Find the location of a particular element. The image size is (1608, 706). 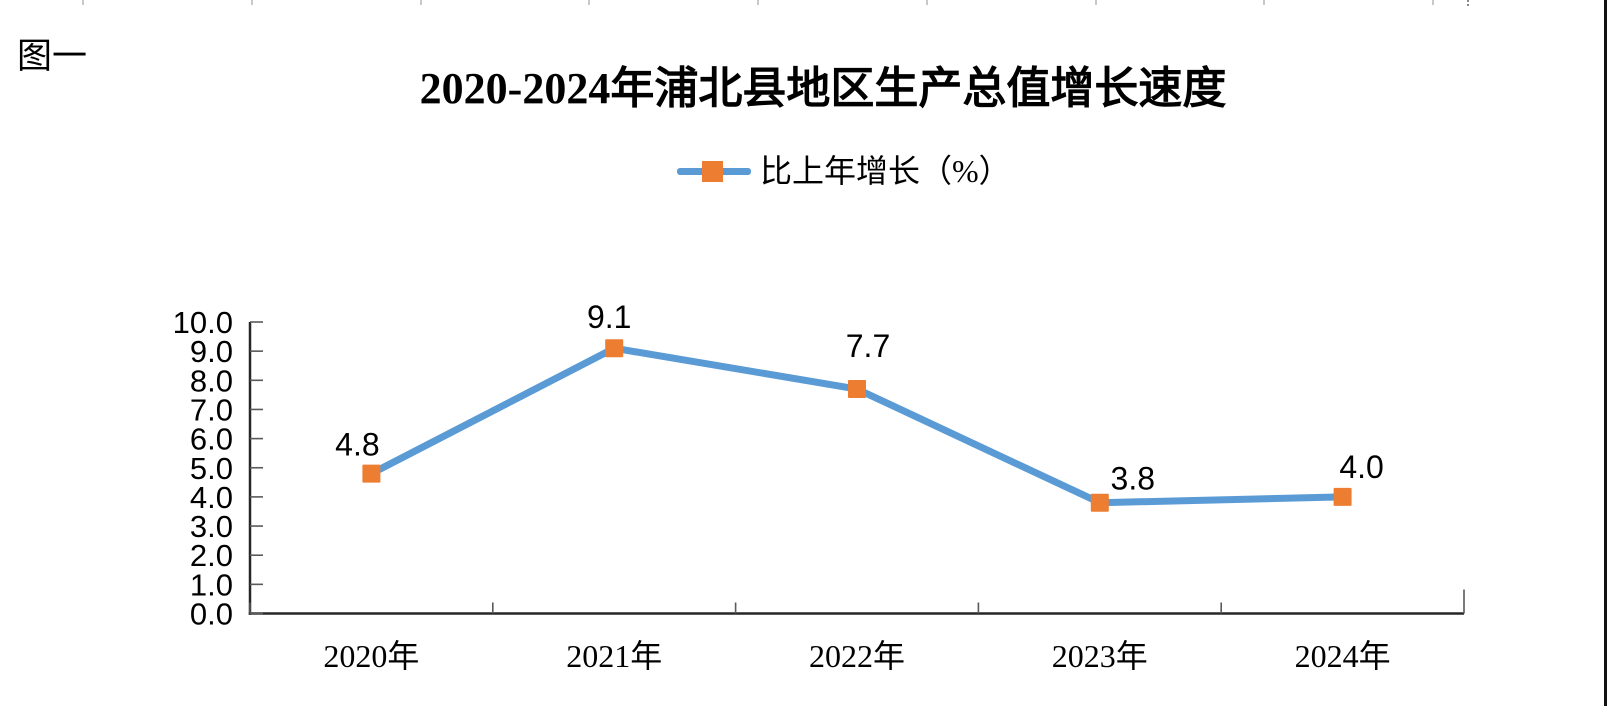

y-tick-label: 2.0 is located at coordinates (211, 555).